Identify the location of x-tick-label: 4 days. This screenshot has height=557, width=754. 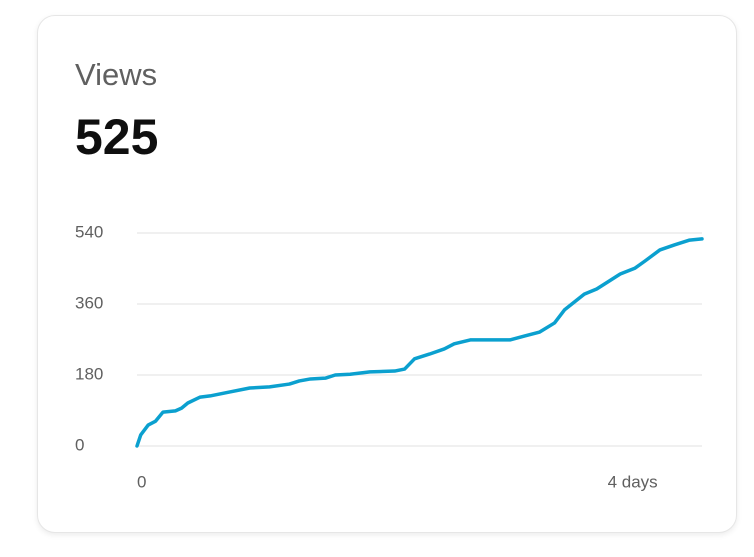
(633, 481).